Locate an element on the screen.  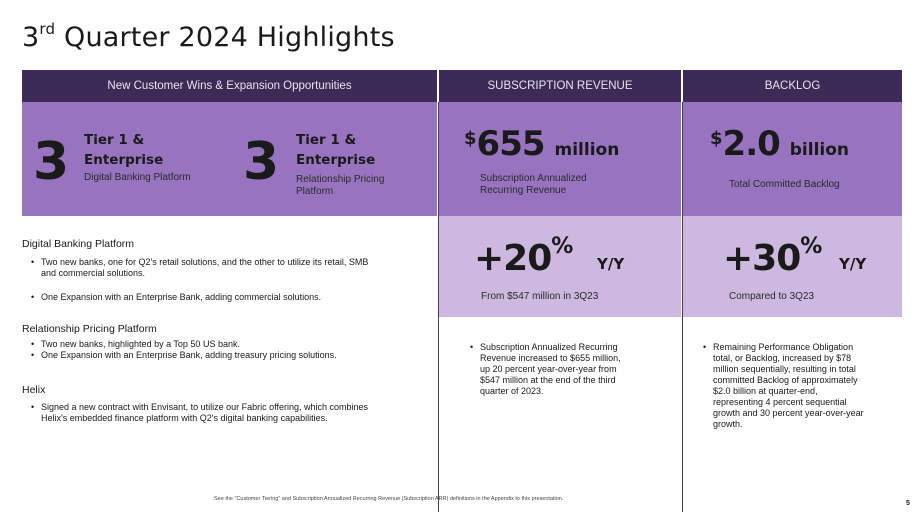
divider-left is located at coordinates (438, 307).